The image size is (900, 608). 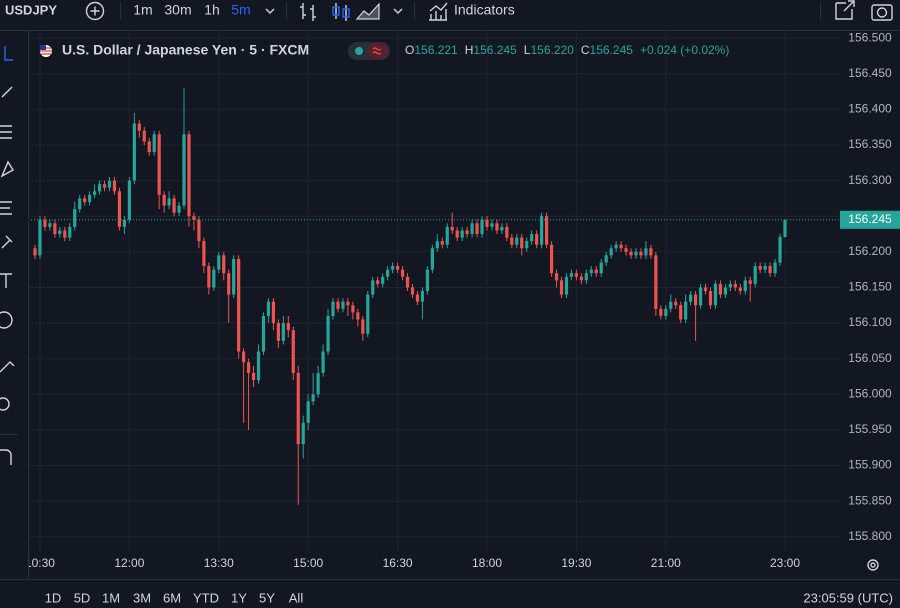 What do you see at coordinates (870, 251) in the screenshot?
I see `y-tick-label: 156.200` at bounding box center [870, 251].